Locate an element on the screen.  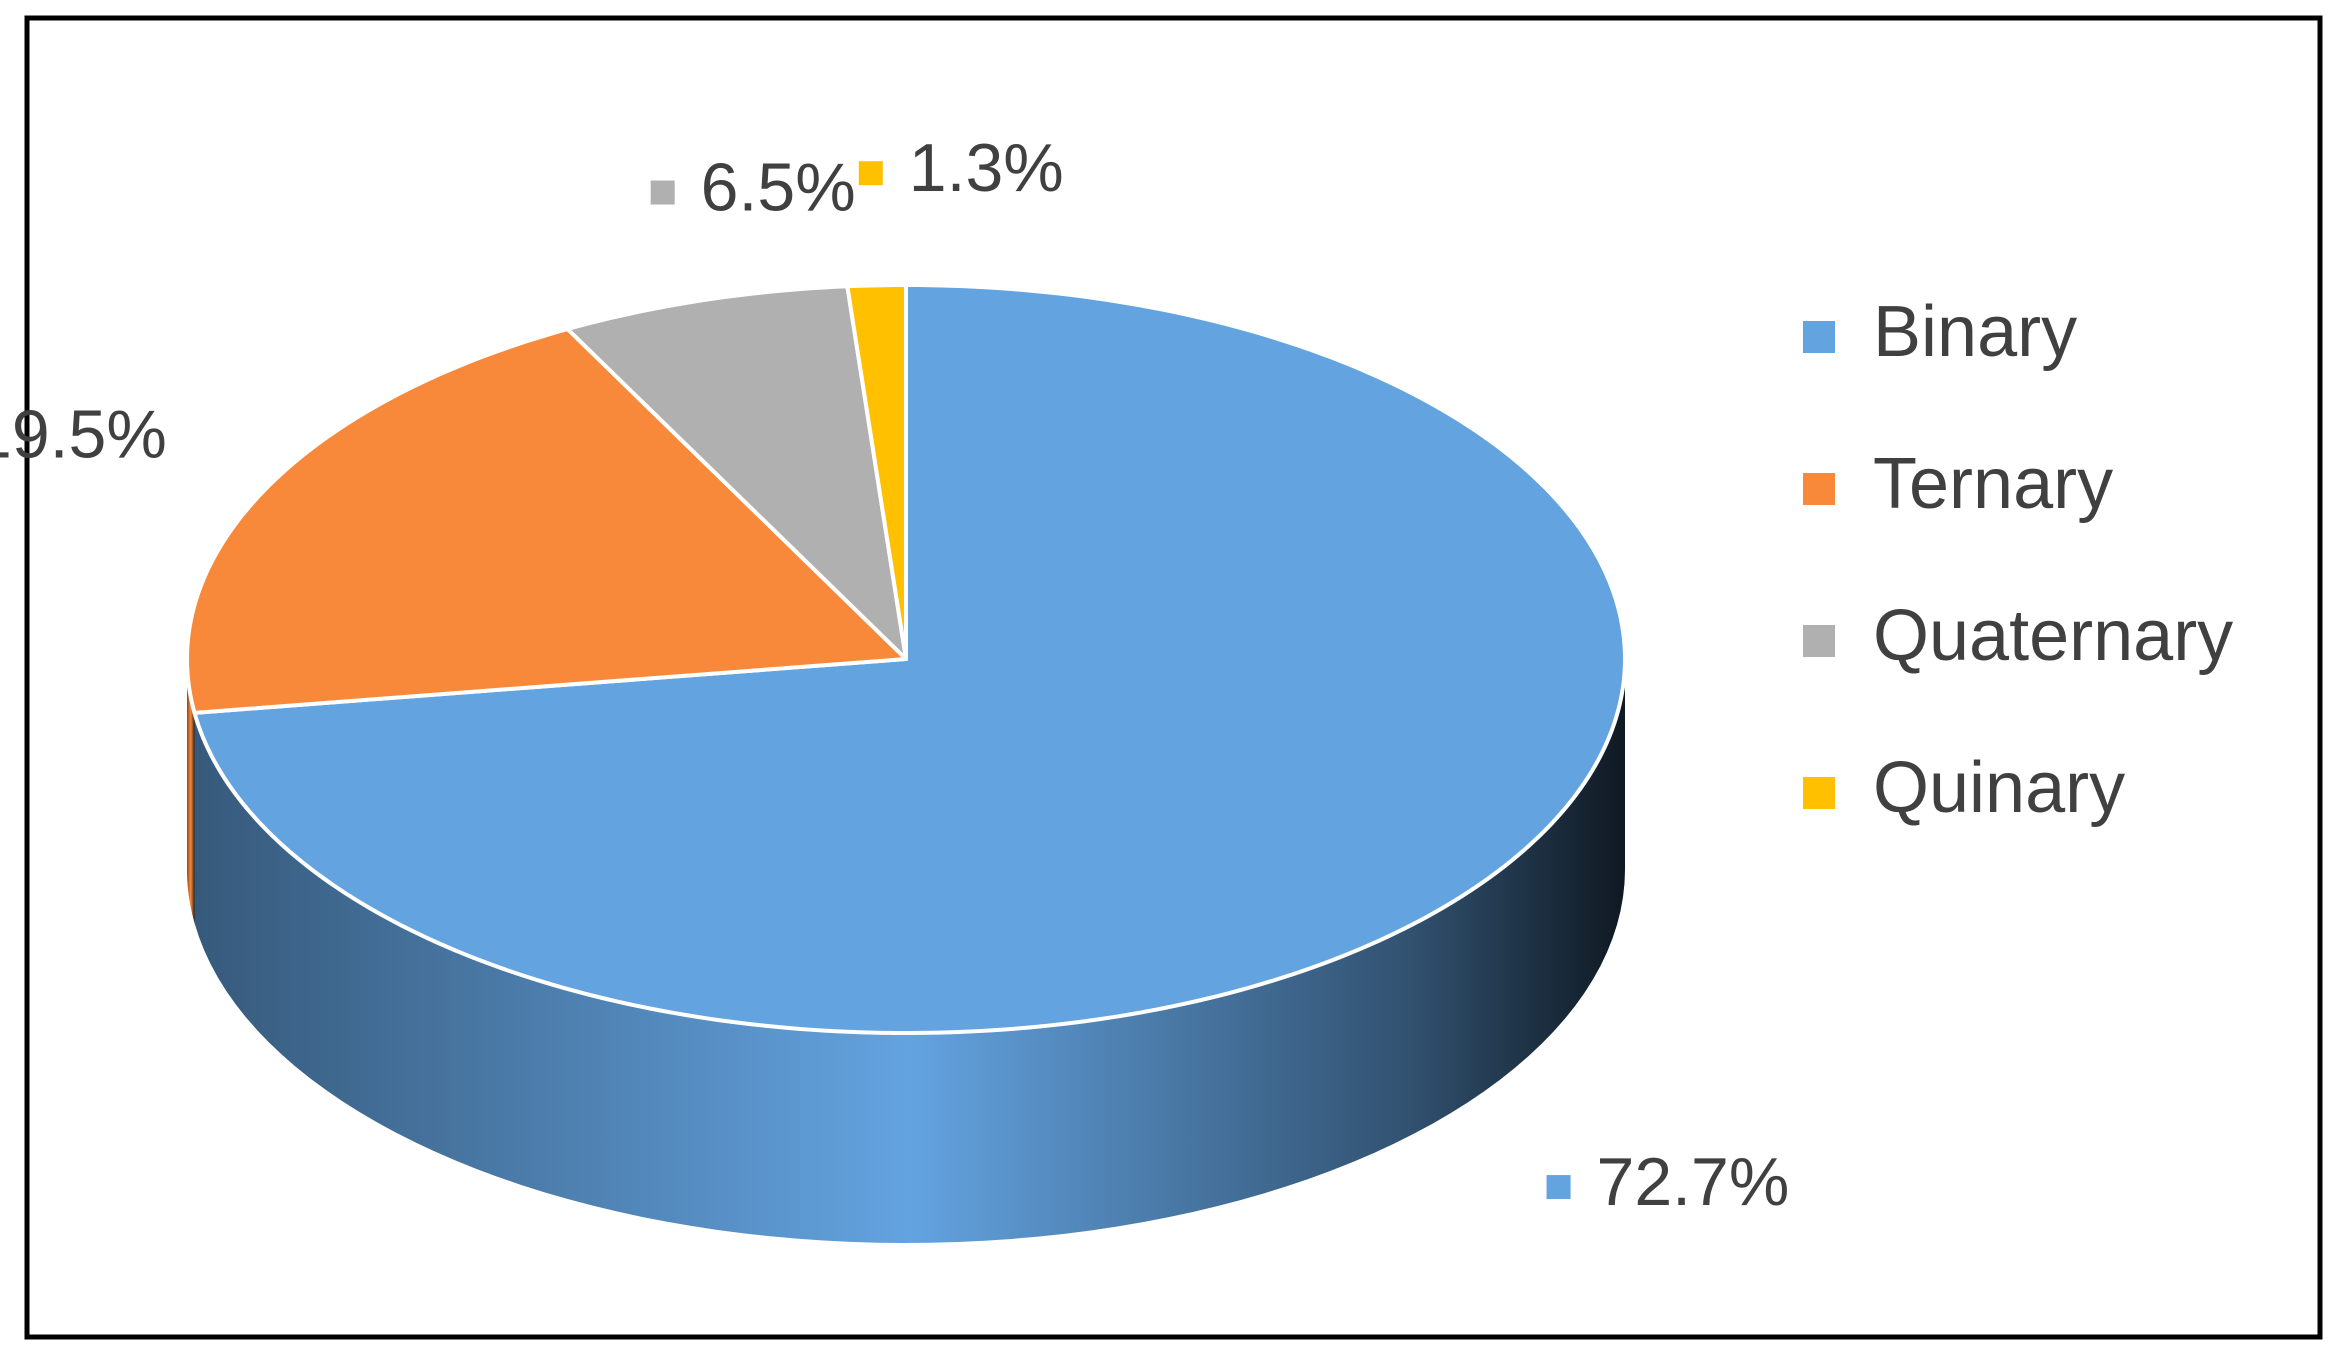
legend-label: Ternary is located at coordinates (1993, 484).